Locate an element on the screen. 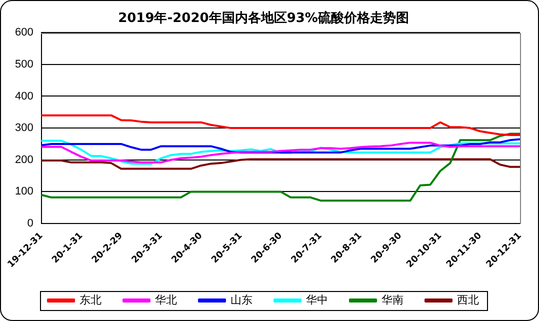 The image size is (539, 321). legend-label: 华中 is located at coordinates (317, 299).